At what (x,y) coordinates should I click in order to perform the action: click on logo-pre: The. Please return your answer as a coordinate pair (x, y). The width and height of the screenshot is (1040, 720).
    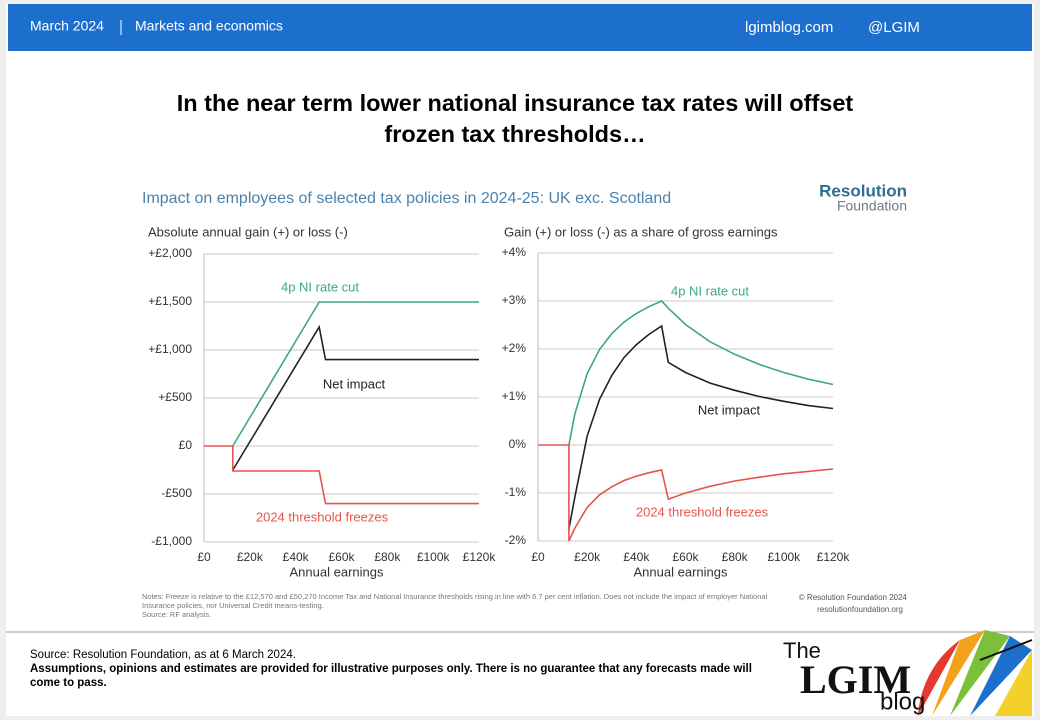
    Looking at the image, I should click on (802, 650).